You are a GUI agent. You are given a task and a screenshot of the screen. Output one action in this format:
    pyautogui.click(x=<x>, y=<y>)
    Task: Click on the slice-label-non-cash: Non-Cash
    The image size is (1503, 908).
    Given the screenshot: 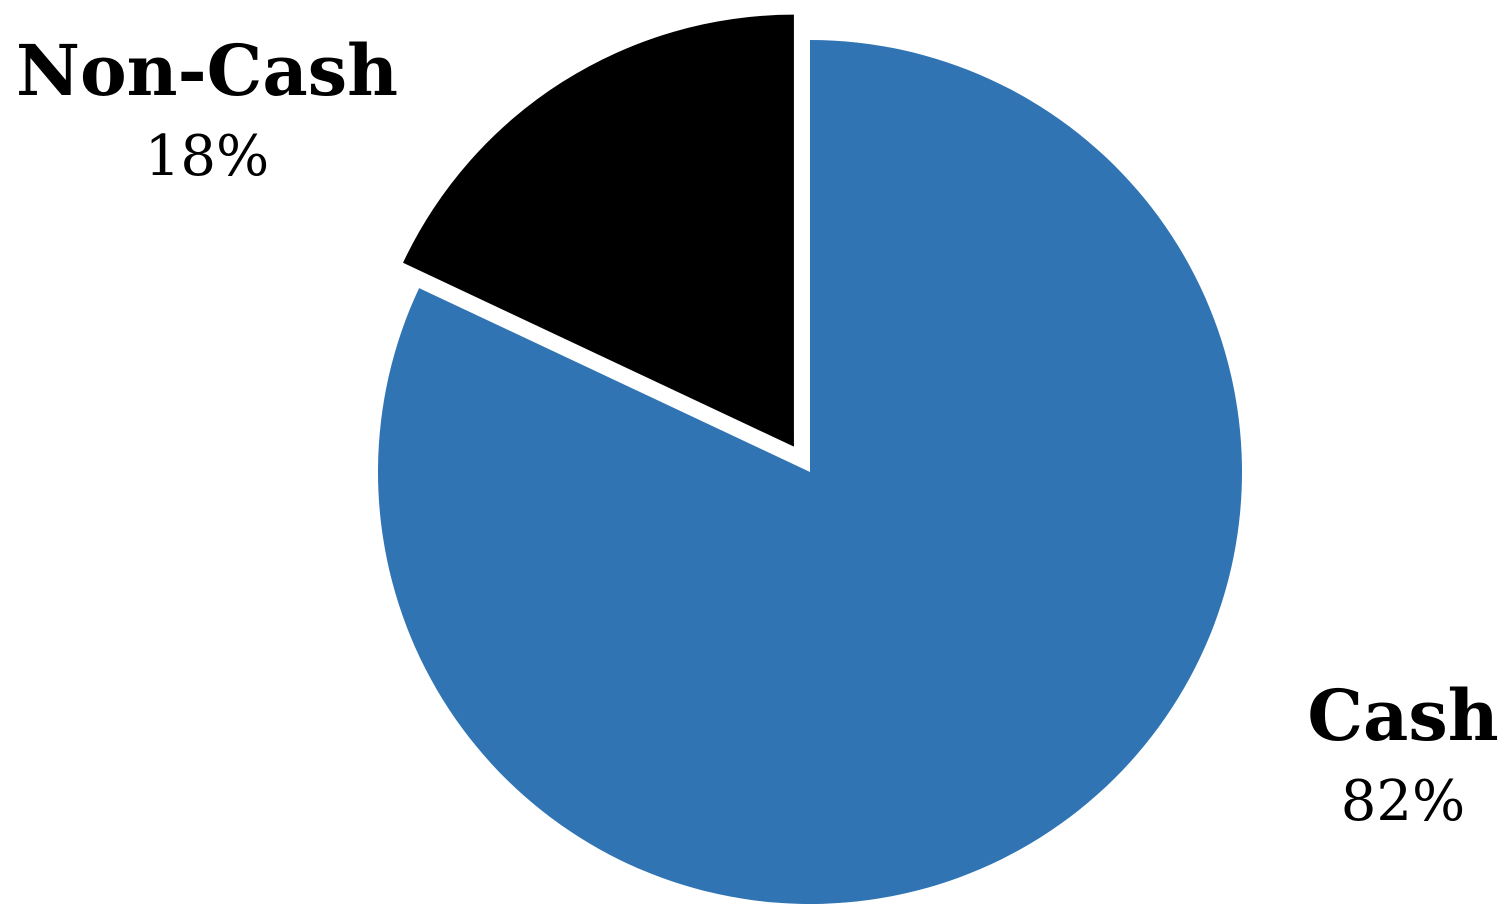 What is the action you would take?
    pyautogui.click(x=207, y=70)
    